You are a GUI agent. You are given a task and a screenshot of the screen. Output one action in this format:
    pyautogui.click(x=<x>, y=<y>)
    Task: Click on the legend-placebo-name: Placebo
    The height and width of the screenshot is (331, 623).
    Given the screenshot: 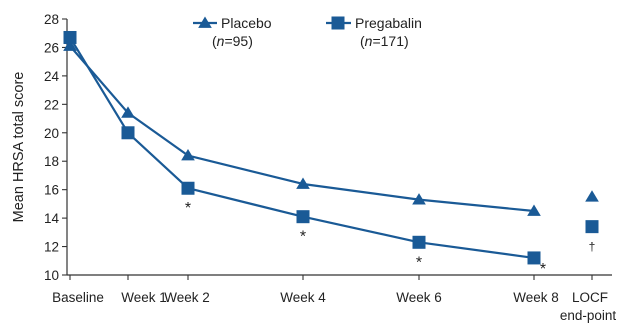 What is the action you would take?
    pyautogui.click(x=246, y=23)
    